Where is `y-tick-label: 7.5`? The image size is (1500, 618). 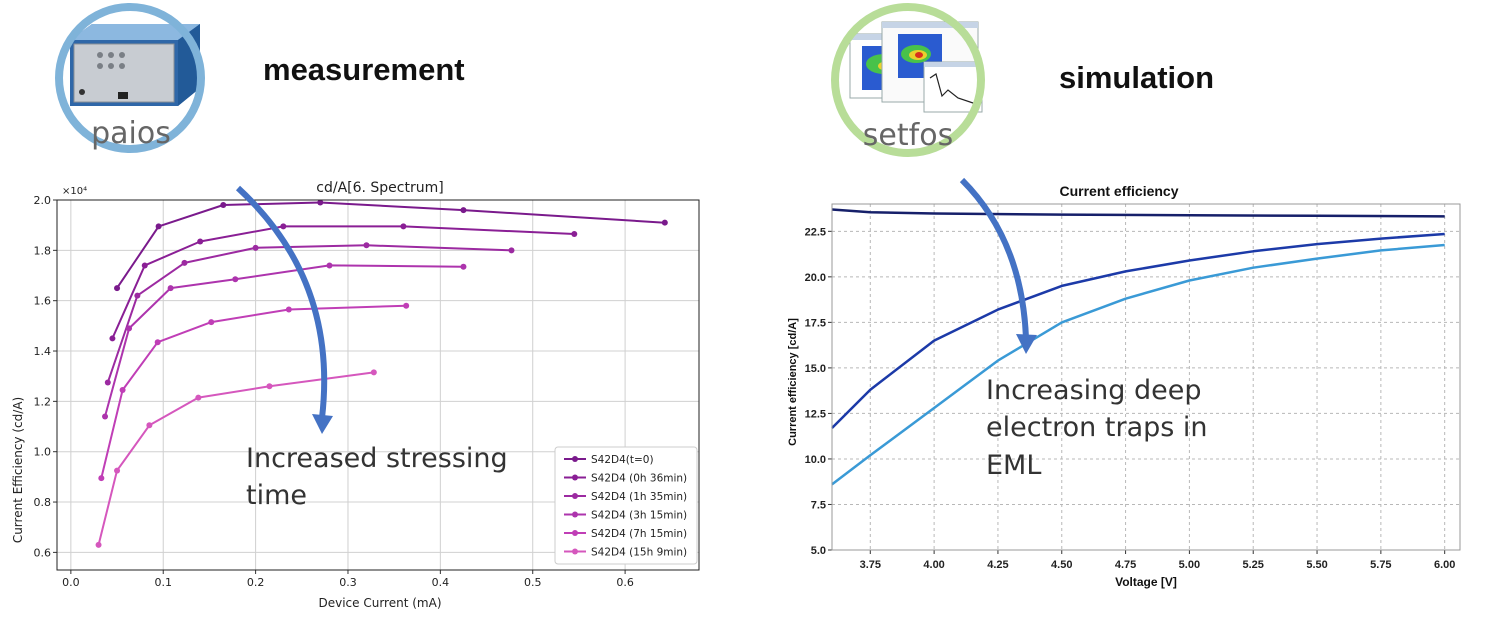
y-tick-label: 7.5 is located at coordinates (818, 505).